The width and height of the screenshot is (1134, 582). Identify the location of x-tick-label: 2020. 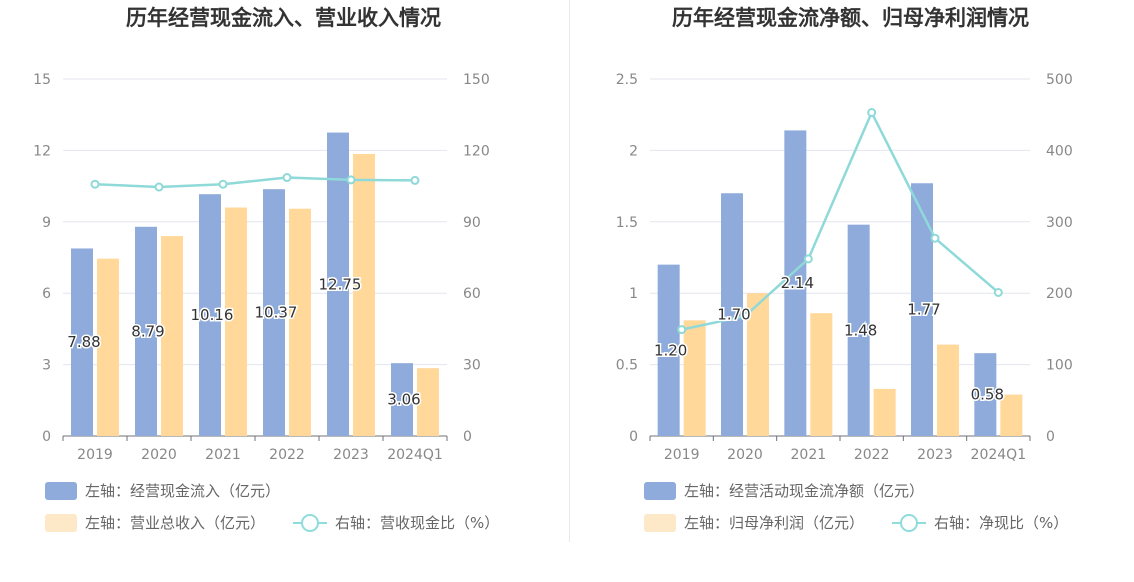
(159, 455).